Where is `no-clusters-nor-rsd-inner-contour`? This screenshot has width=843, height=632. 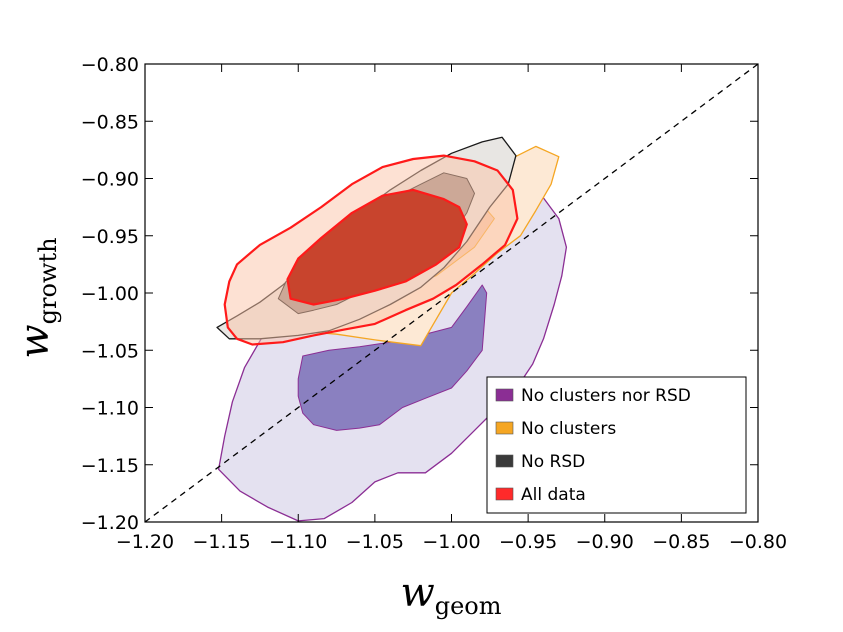
no-clusters-nor-rsd-inner-contour is located at coordinates (392, 357).